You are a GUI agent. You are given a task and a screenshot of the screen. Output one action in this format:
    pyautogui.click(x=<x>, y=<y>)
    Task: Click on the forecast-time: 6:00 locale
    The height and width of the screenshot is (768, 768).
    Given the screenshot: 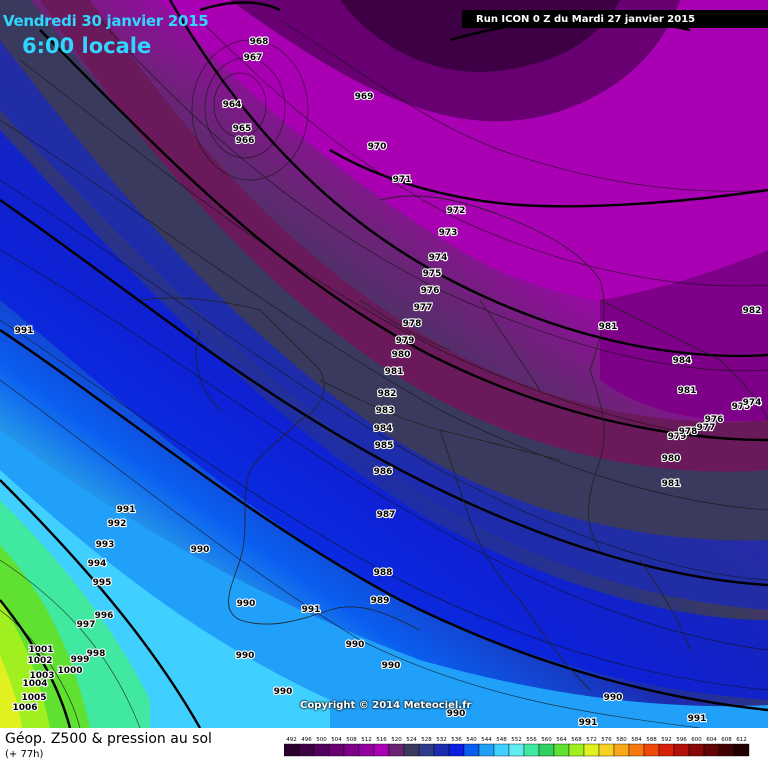 What is the action you would take?
    pyautogui.click(x=87, y=46)
    